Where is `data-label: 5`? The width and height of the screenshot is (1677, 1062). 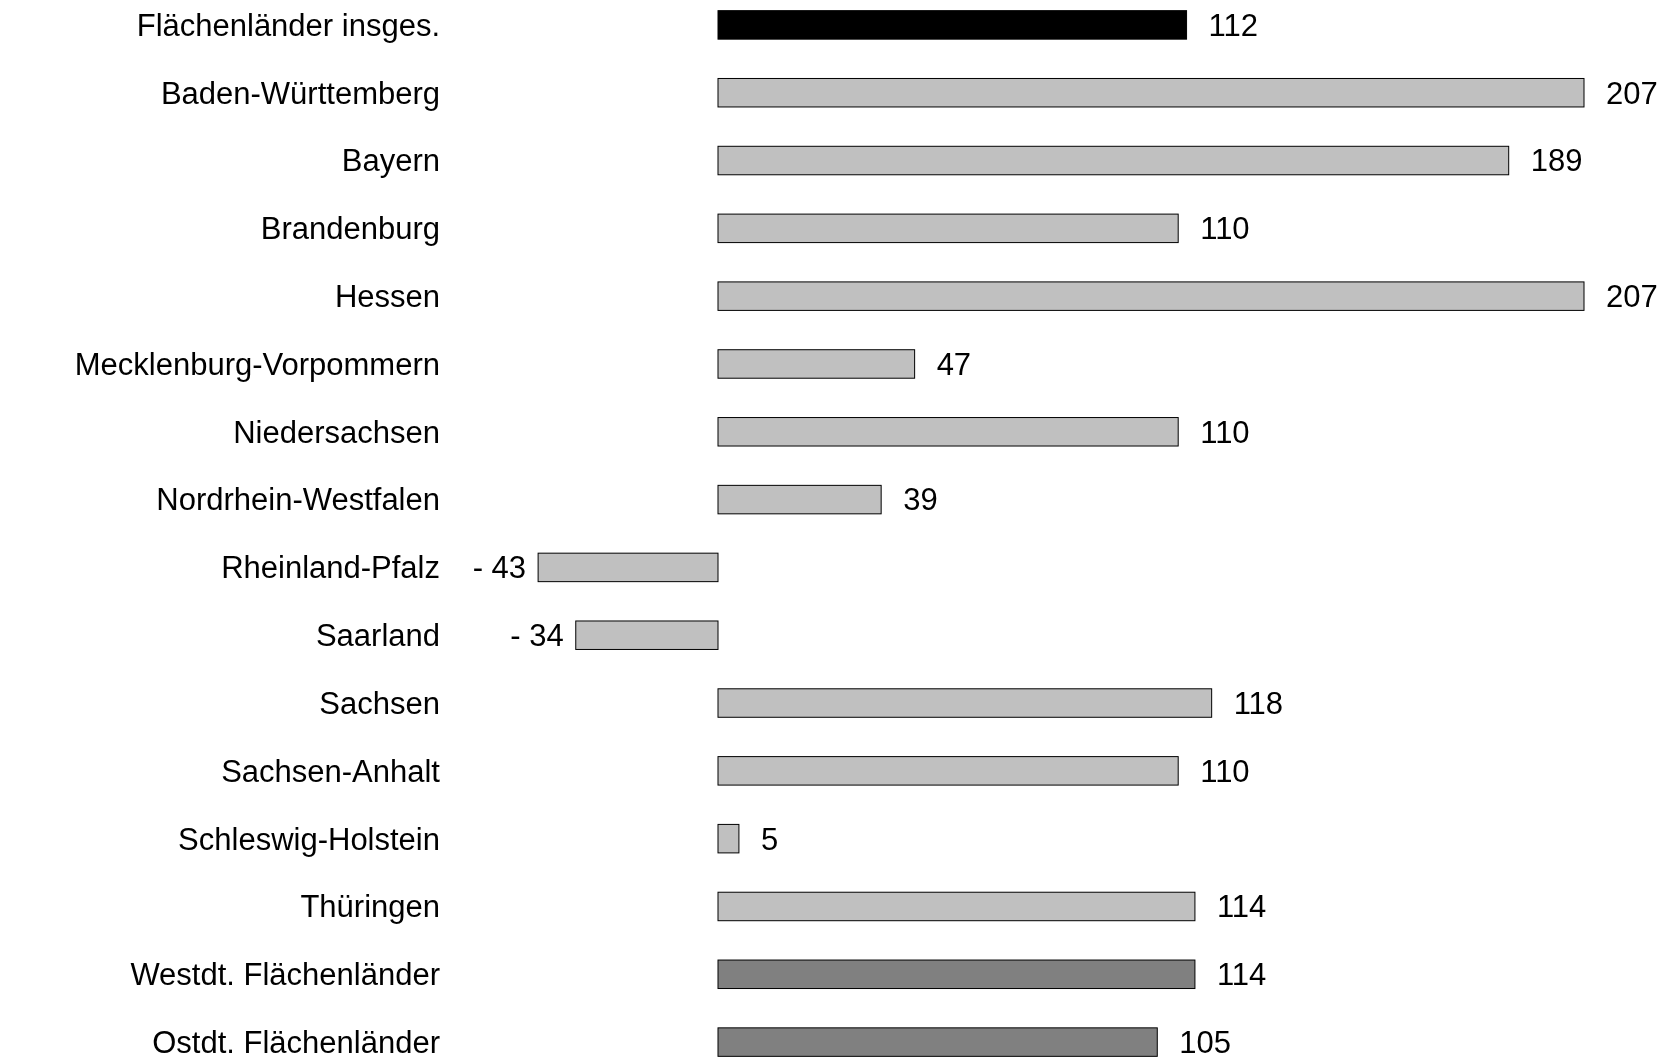
data-label: 5 is located at coordinates (769, 839).